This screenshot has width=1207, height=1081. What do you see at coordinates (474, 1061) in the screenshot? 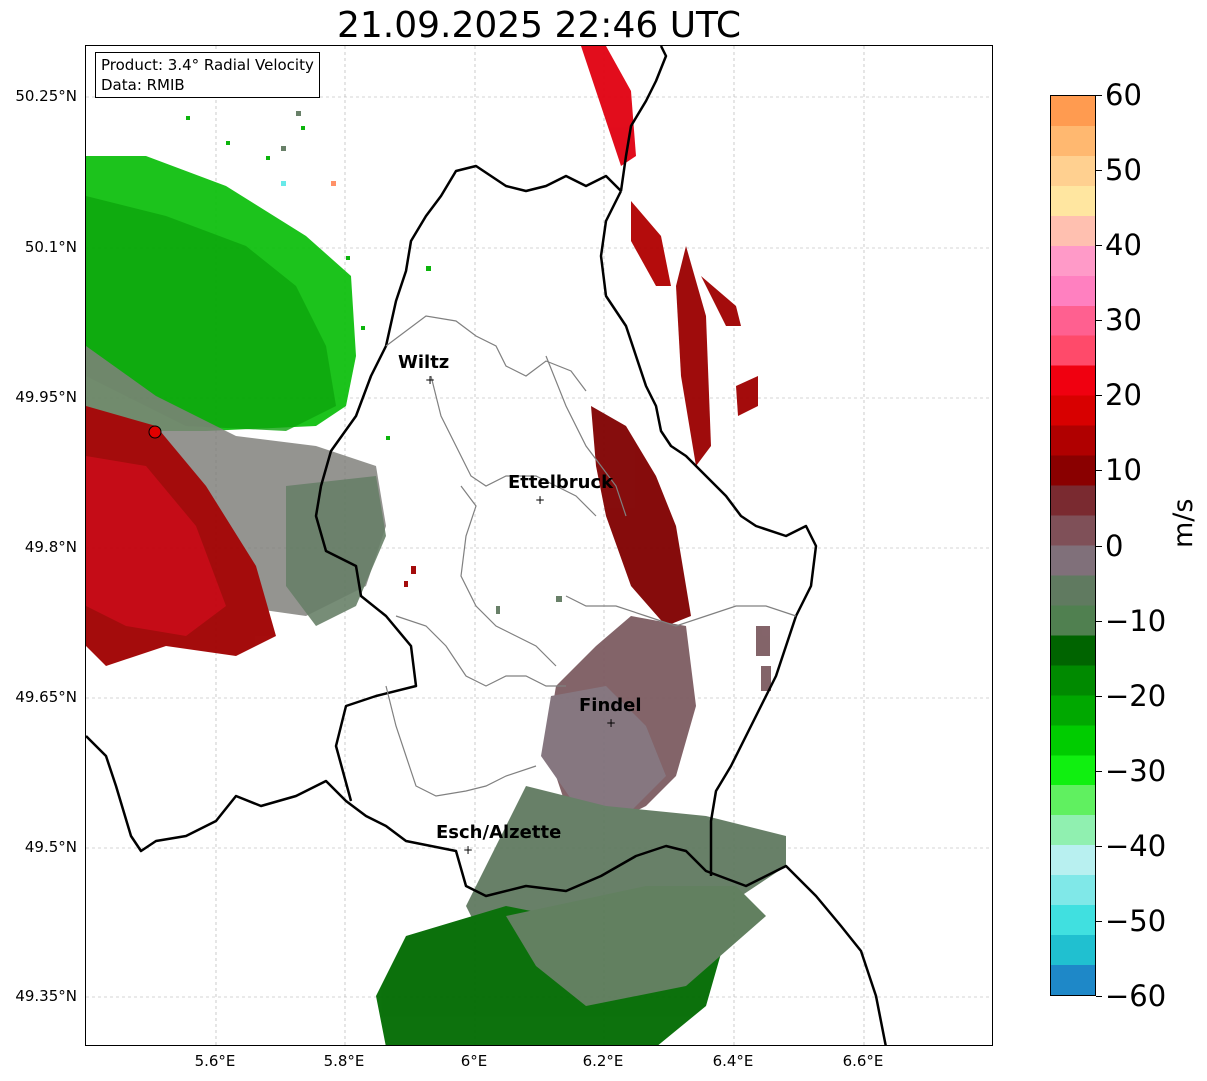
I see `lon-tick: 6°E` at bounding box center [474, 1061].